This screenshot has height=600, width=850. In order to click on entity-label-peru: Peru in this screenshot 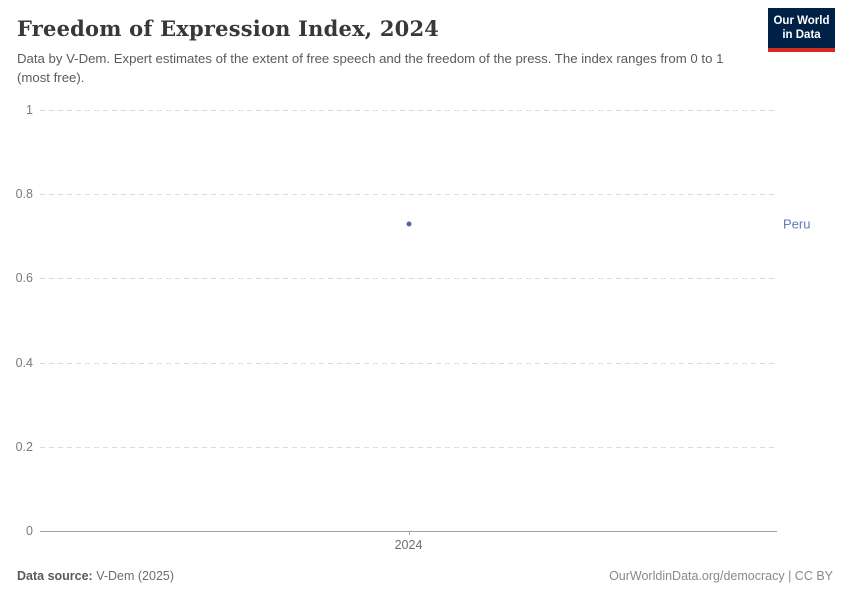, I will do `click(797, 224)`.